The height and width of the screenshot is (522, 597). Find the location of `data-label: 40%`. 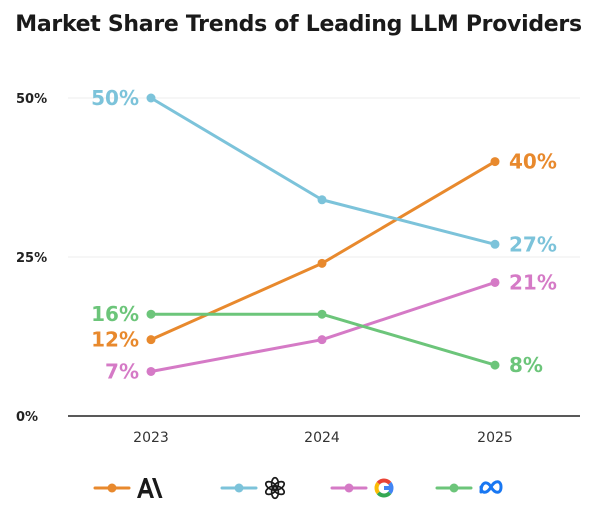

data-label: 40% is located at coordinates (533, 162).